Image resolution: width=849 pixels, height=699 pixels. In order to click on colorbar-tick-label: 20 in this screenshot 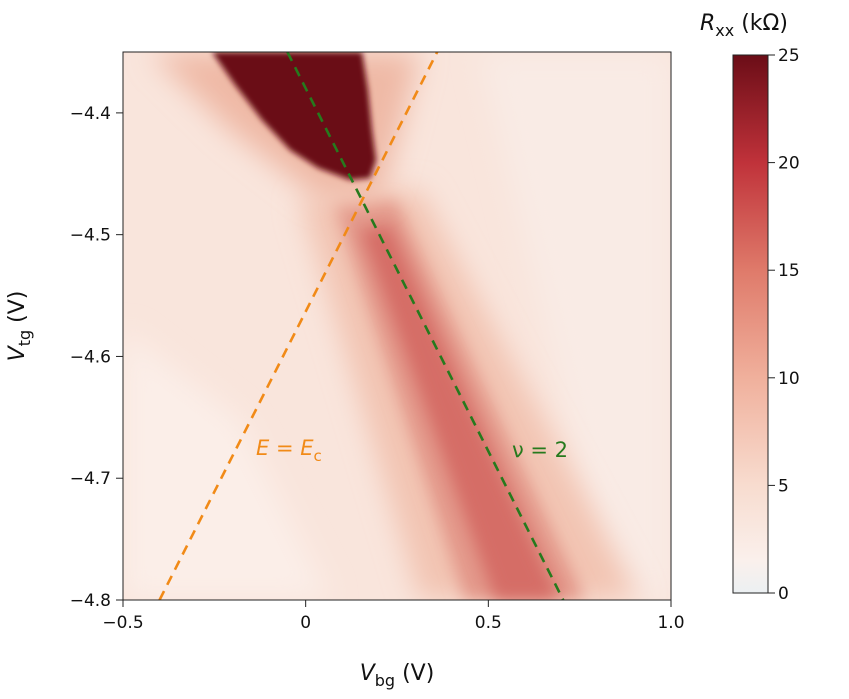, I will do `click(789, 164)`.